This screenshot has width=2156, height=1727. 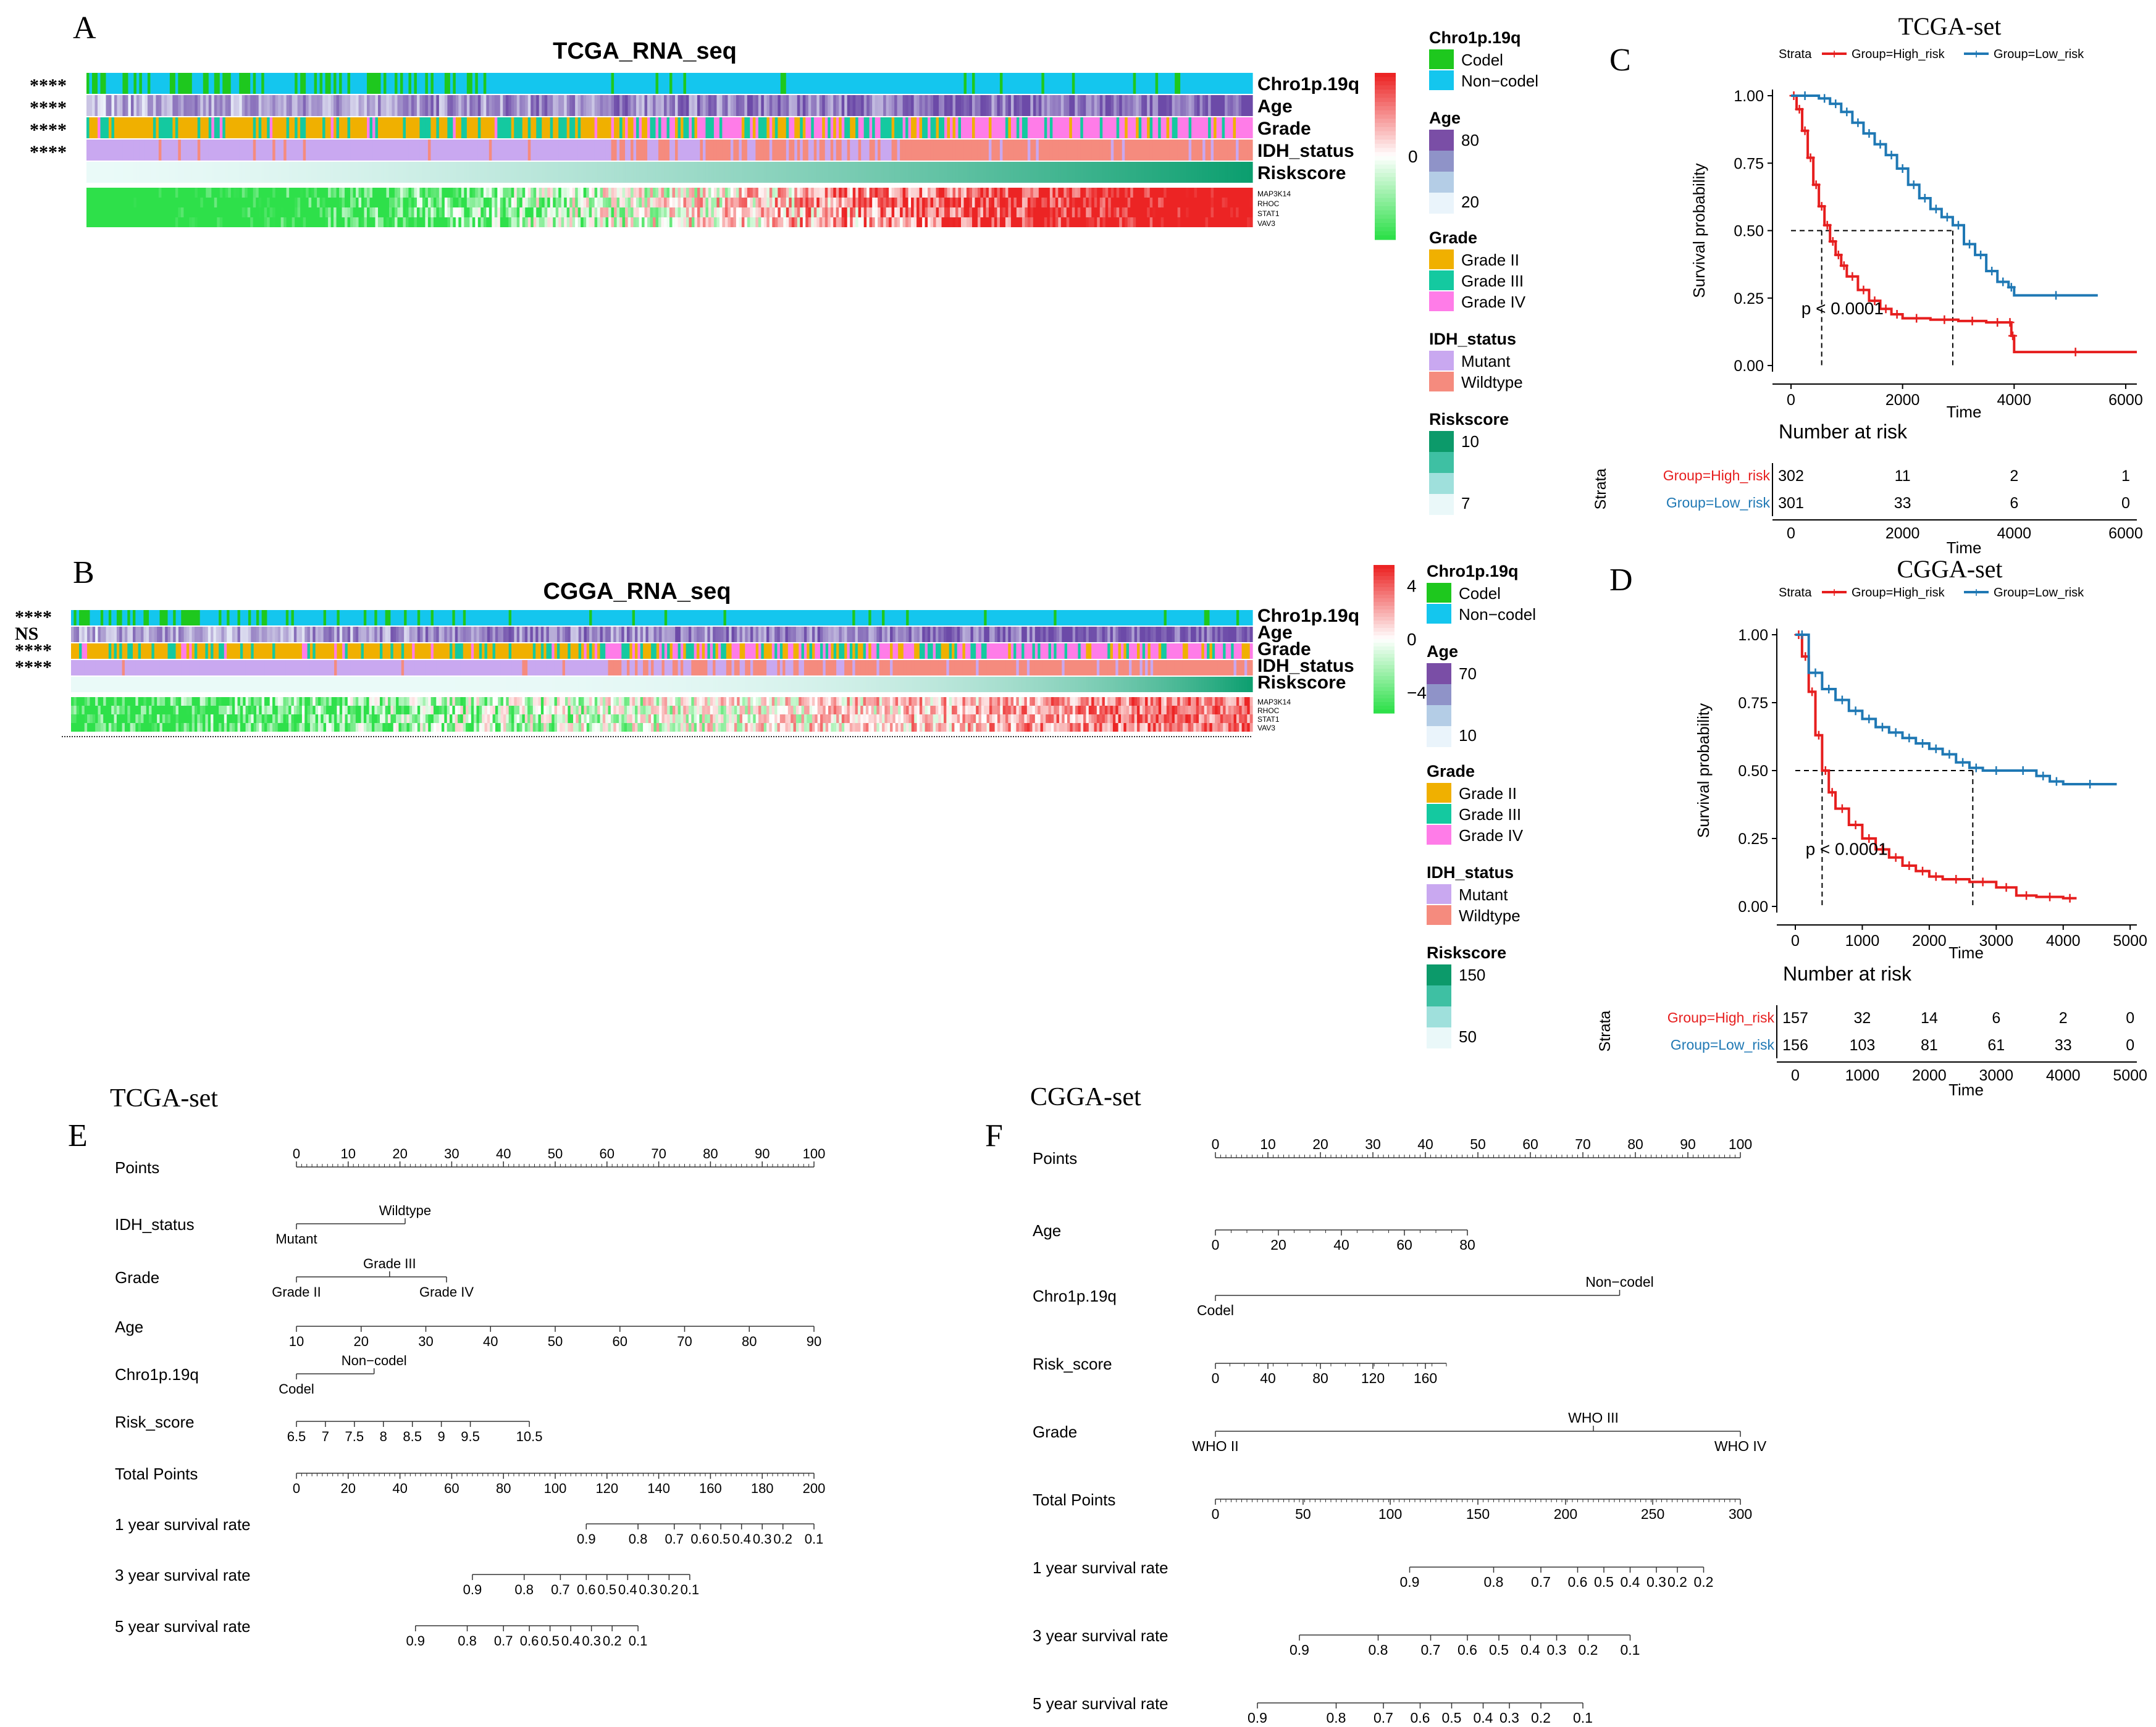 What do you see at coordinates (1386, 83) in the screenshot?
I see `color-scale-step` at bounding box center [1386, 83].